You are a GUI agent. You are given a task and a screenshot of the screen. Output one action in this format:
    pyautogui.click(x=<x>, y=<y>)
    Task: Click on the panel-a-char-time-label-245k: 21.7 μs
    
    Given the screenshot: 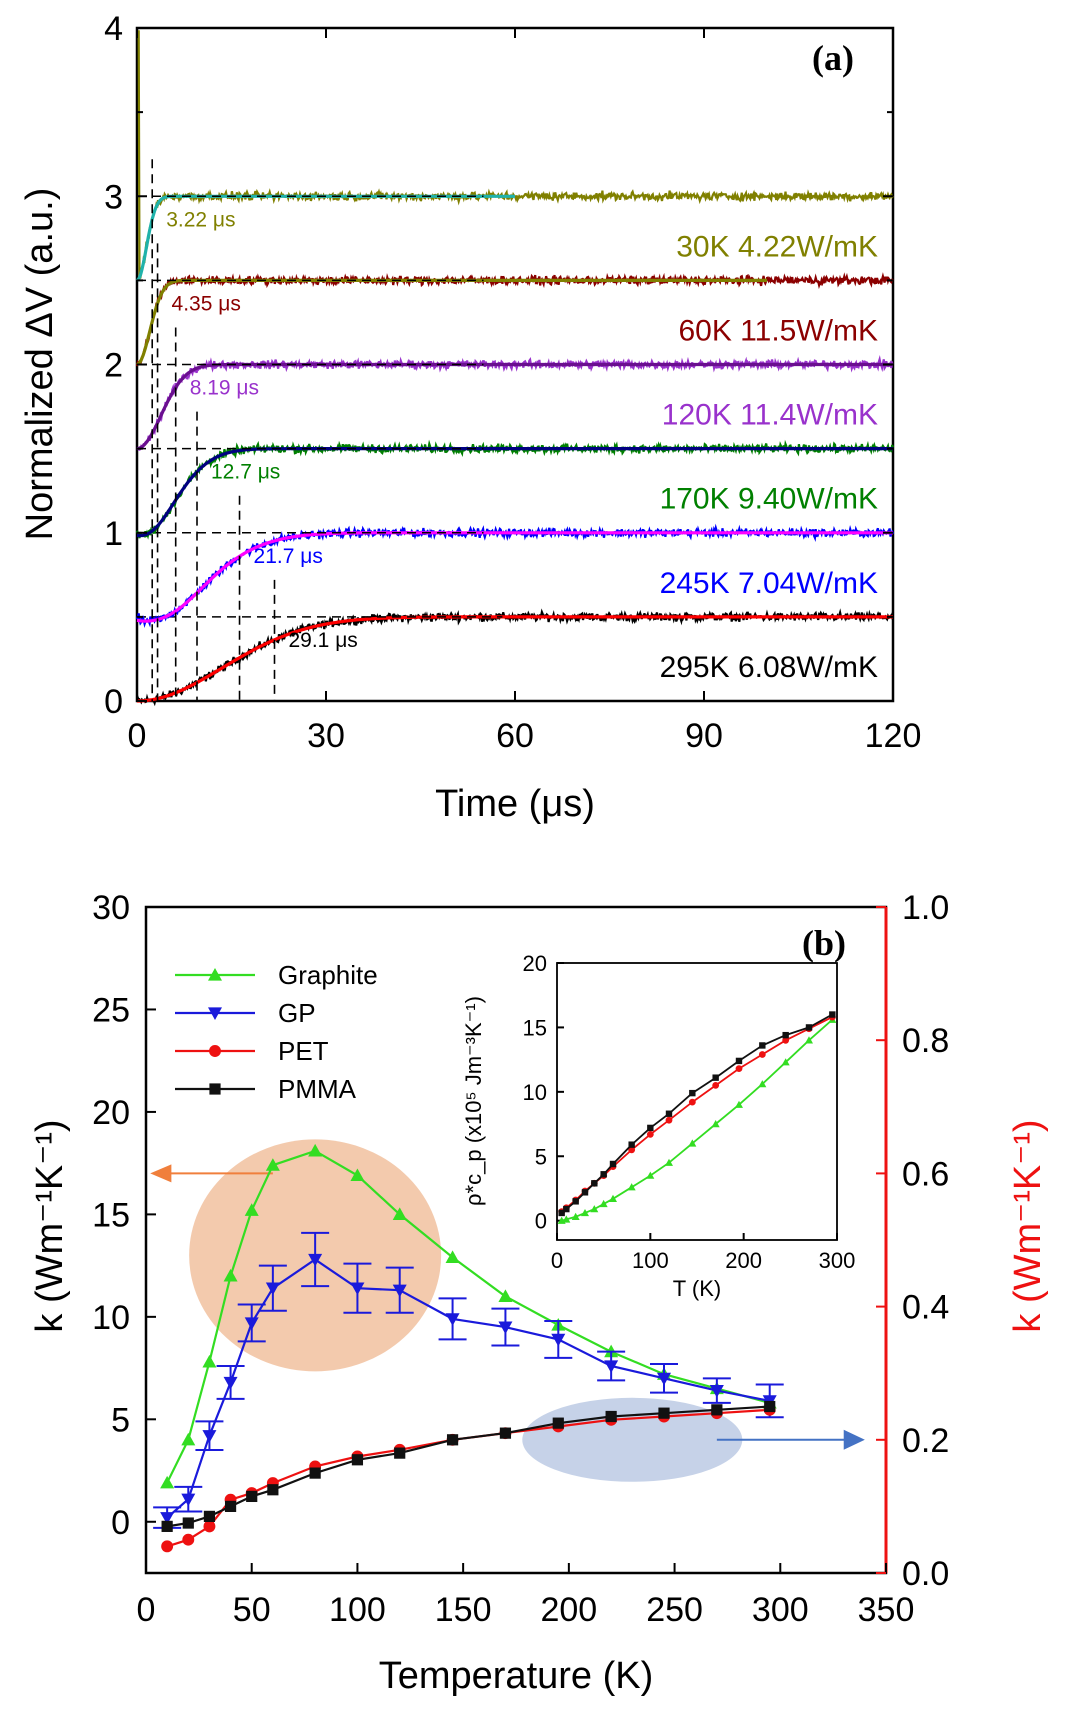 What is the action you would take?
    pyautogui.click(x=288, y=556)
    